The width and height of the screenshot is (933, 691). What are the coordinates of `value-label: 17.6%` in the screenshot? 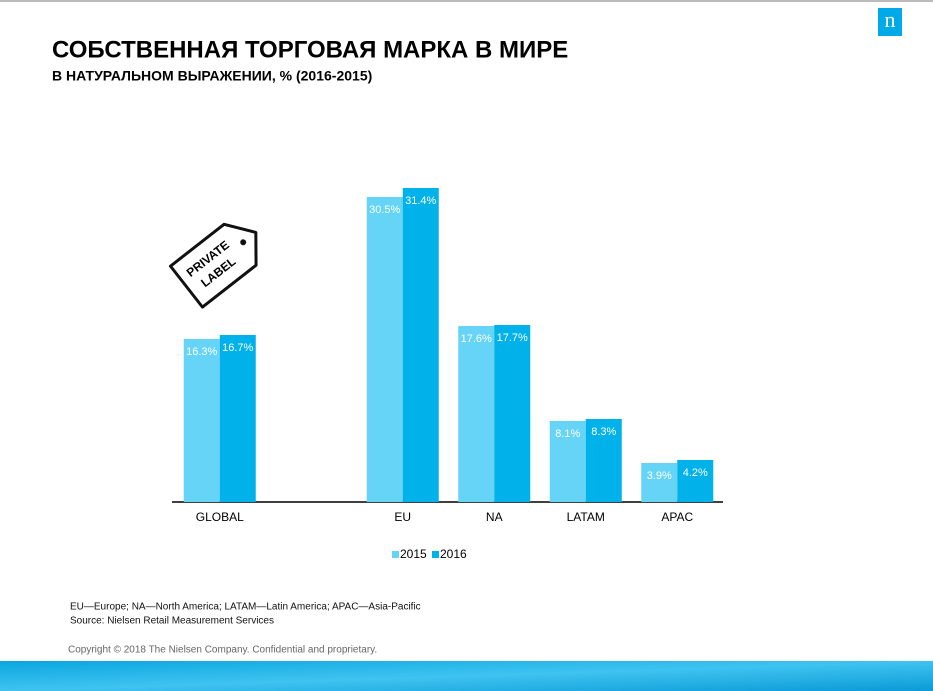 It's located at (476, 339).